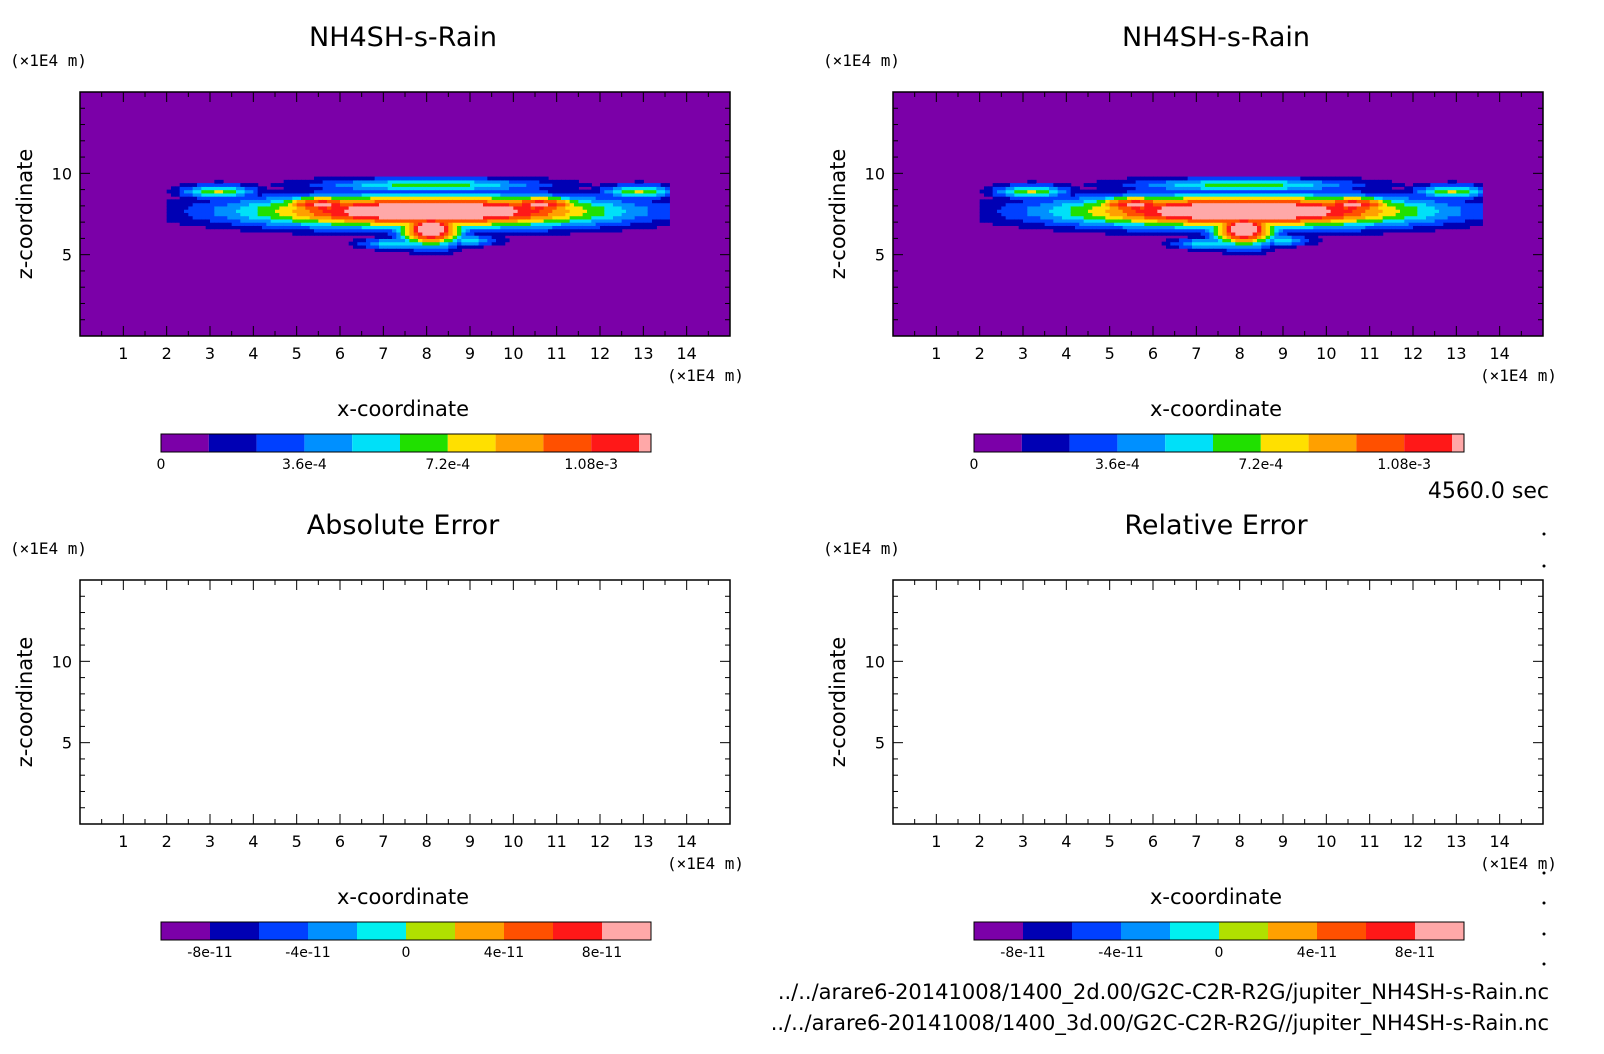 The height and width of the screenshot is (1054, 1604). I want to click on x-unit-label: (×1E4 m), so click(1518, 375).